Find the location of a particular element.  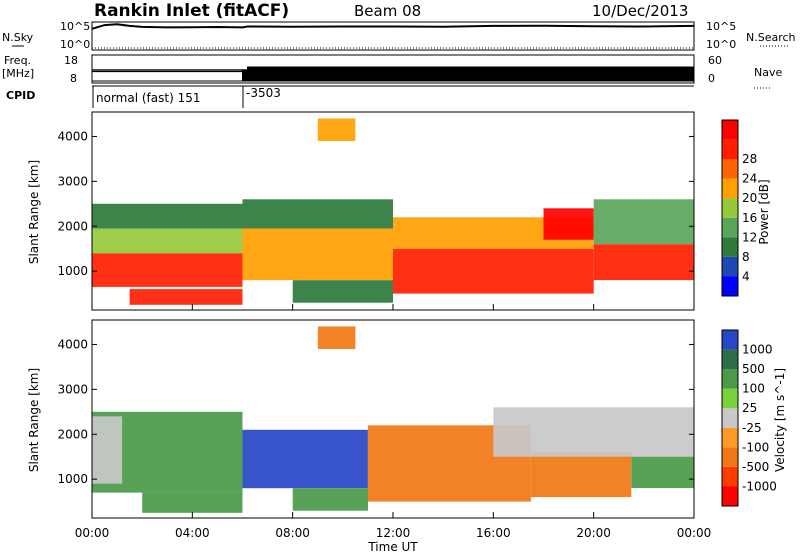

xtick-label-5: 20:00 is located at coordinates (593, 533).